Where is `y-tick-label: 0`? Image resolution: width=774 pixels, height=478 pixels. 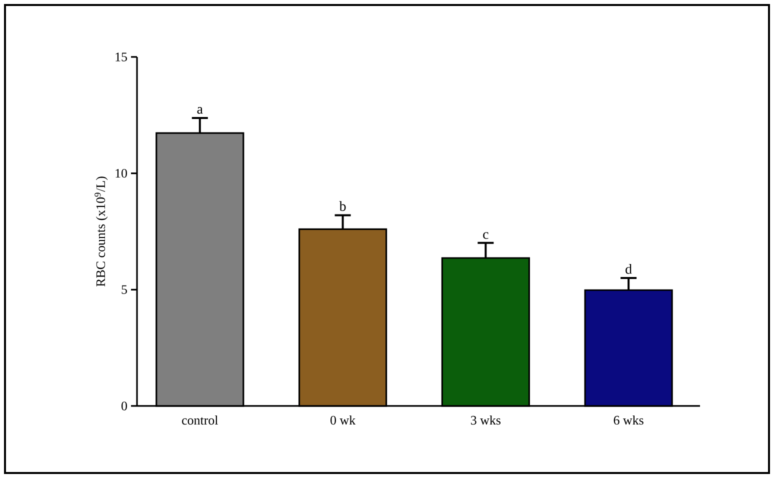 y-tick-label: 0 is located at coordinates (124, 406).